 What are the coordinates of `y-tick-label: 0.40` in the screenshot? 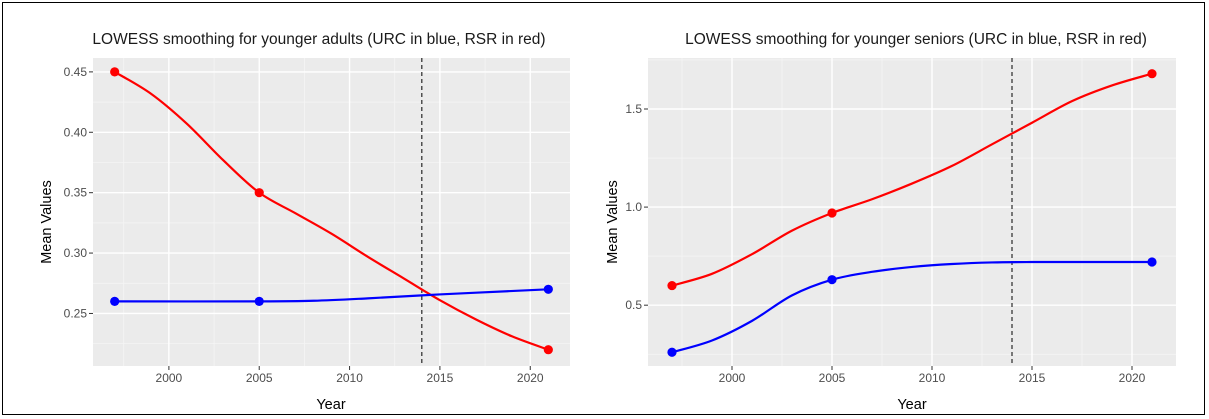 It's located at (76, 132).